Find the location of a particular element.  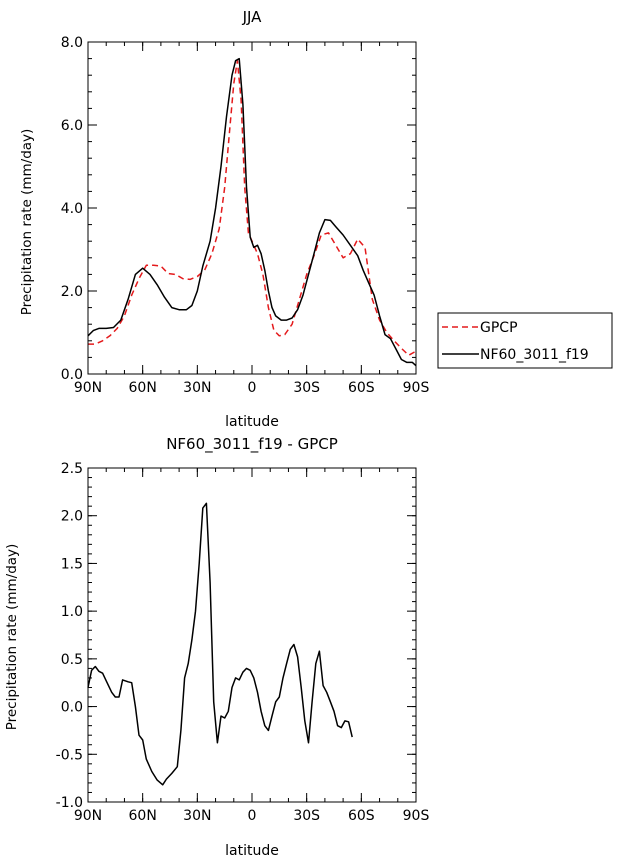

top-x-tick-label: 60N is located at coordinates (143, 388).